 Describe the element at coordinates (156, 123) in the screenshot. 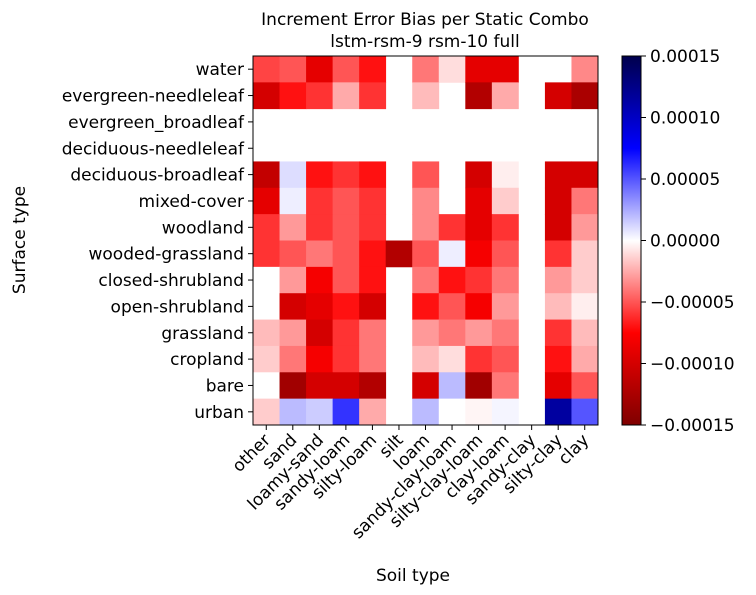

I see `y-tick-label: evergreen_broadleaf` at that location.